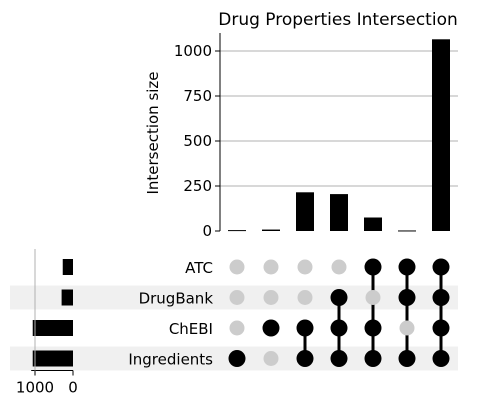 Image resolution: width=490 pixels, height=418 pixels. I want to click on y-tick-label: 250, so click(197, 186).